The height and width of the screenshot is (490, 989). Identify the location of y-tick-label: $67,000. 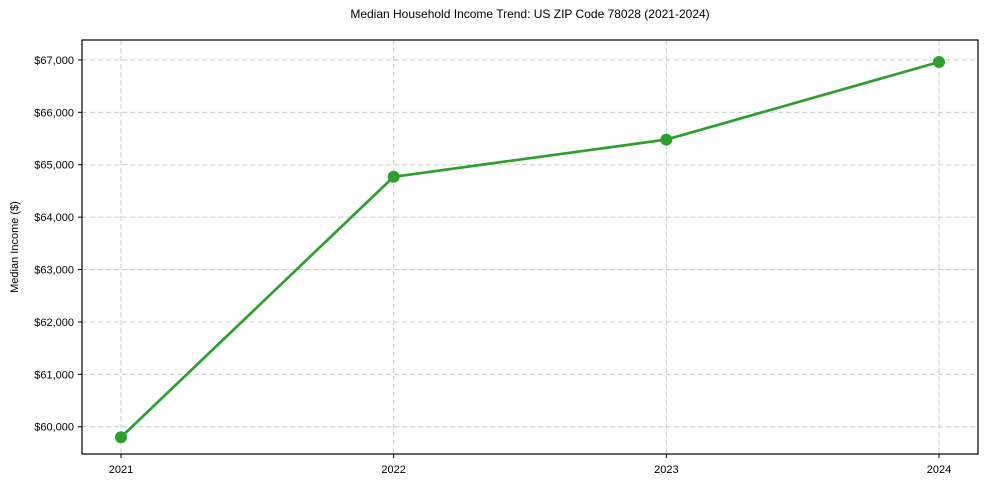
(54, 61).